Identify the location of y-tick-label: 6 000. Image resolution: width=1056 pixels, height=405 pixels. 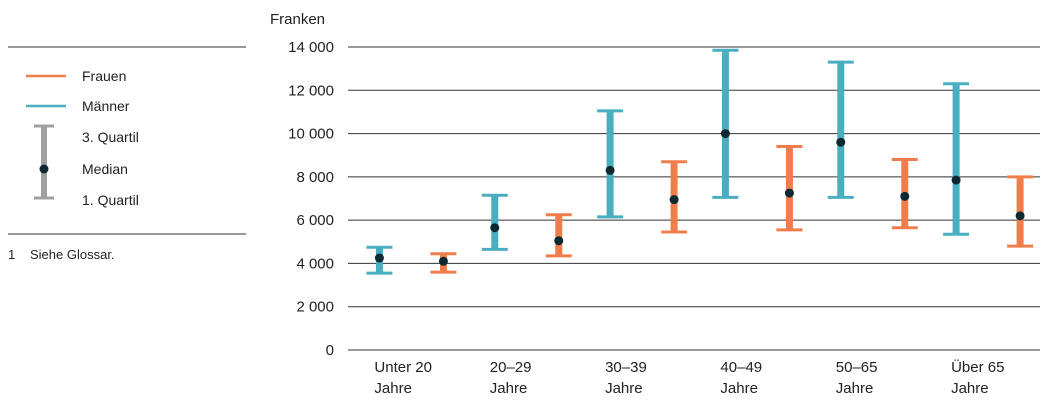
(315, 220).